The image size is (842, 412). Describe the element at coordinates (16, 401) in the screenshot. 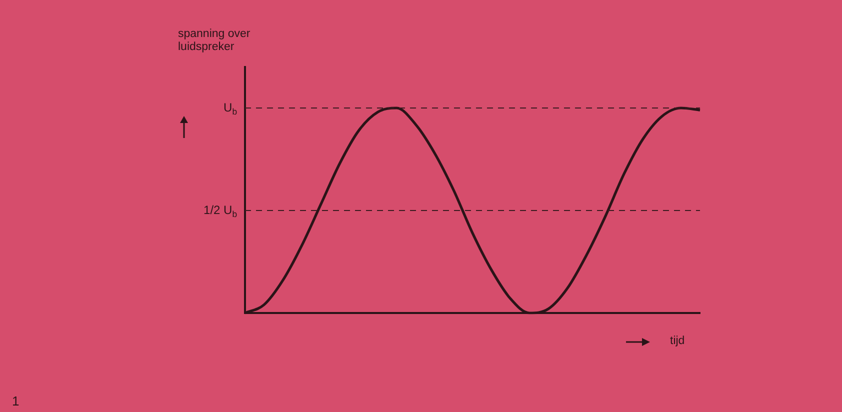

I see `text: 1` at that location.